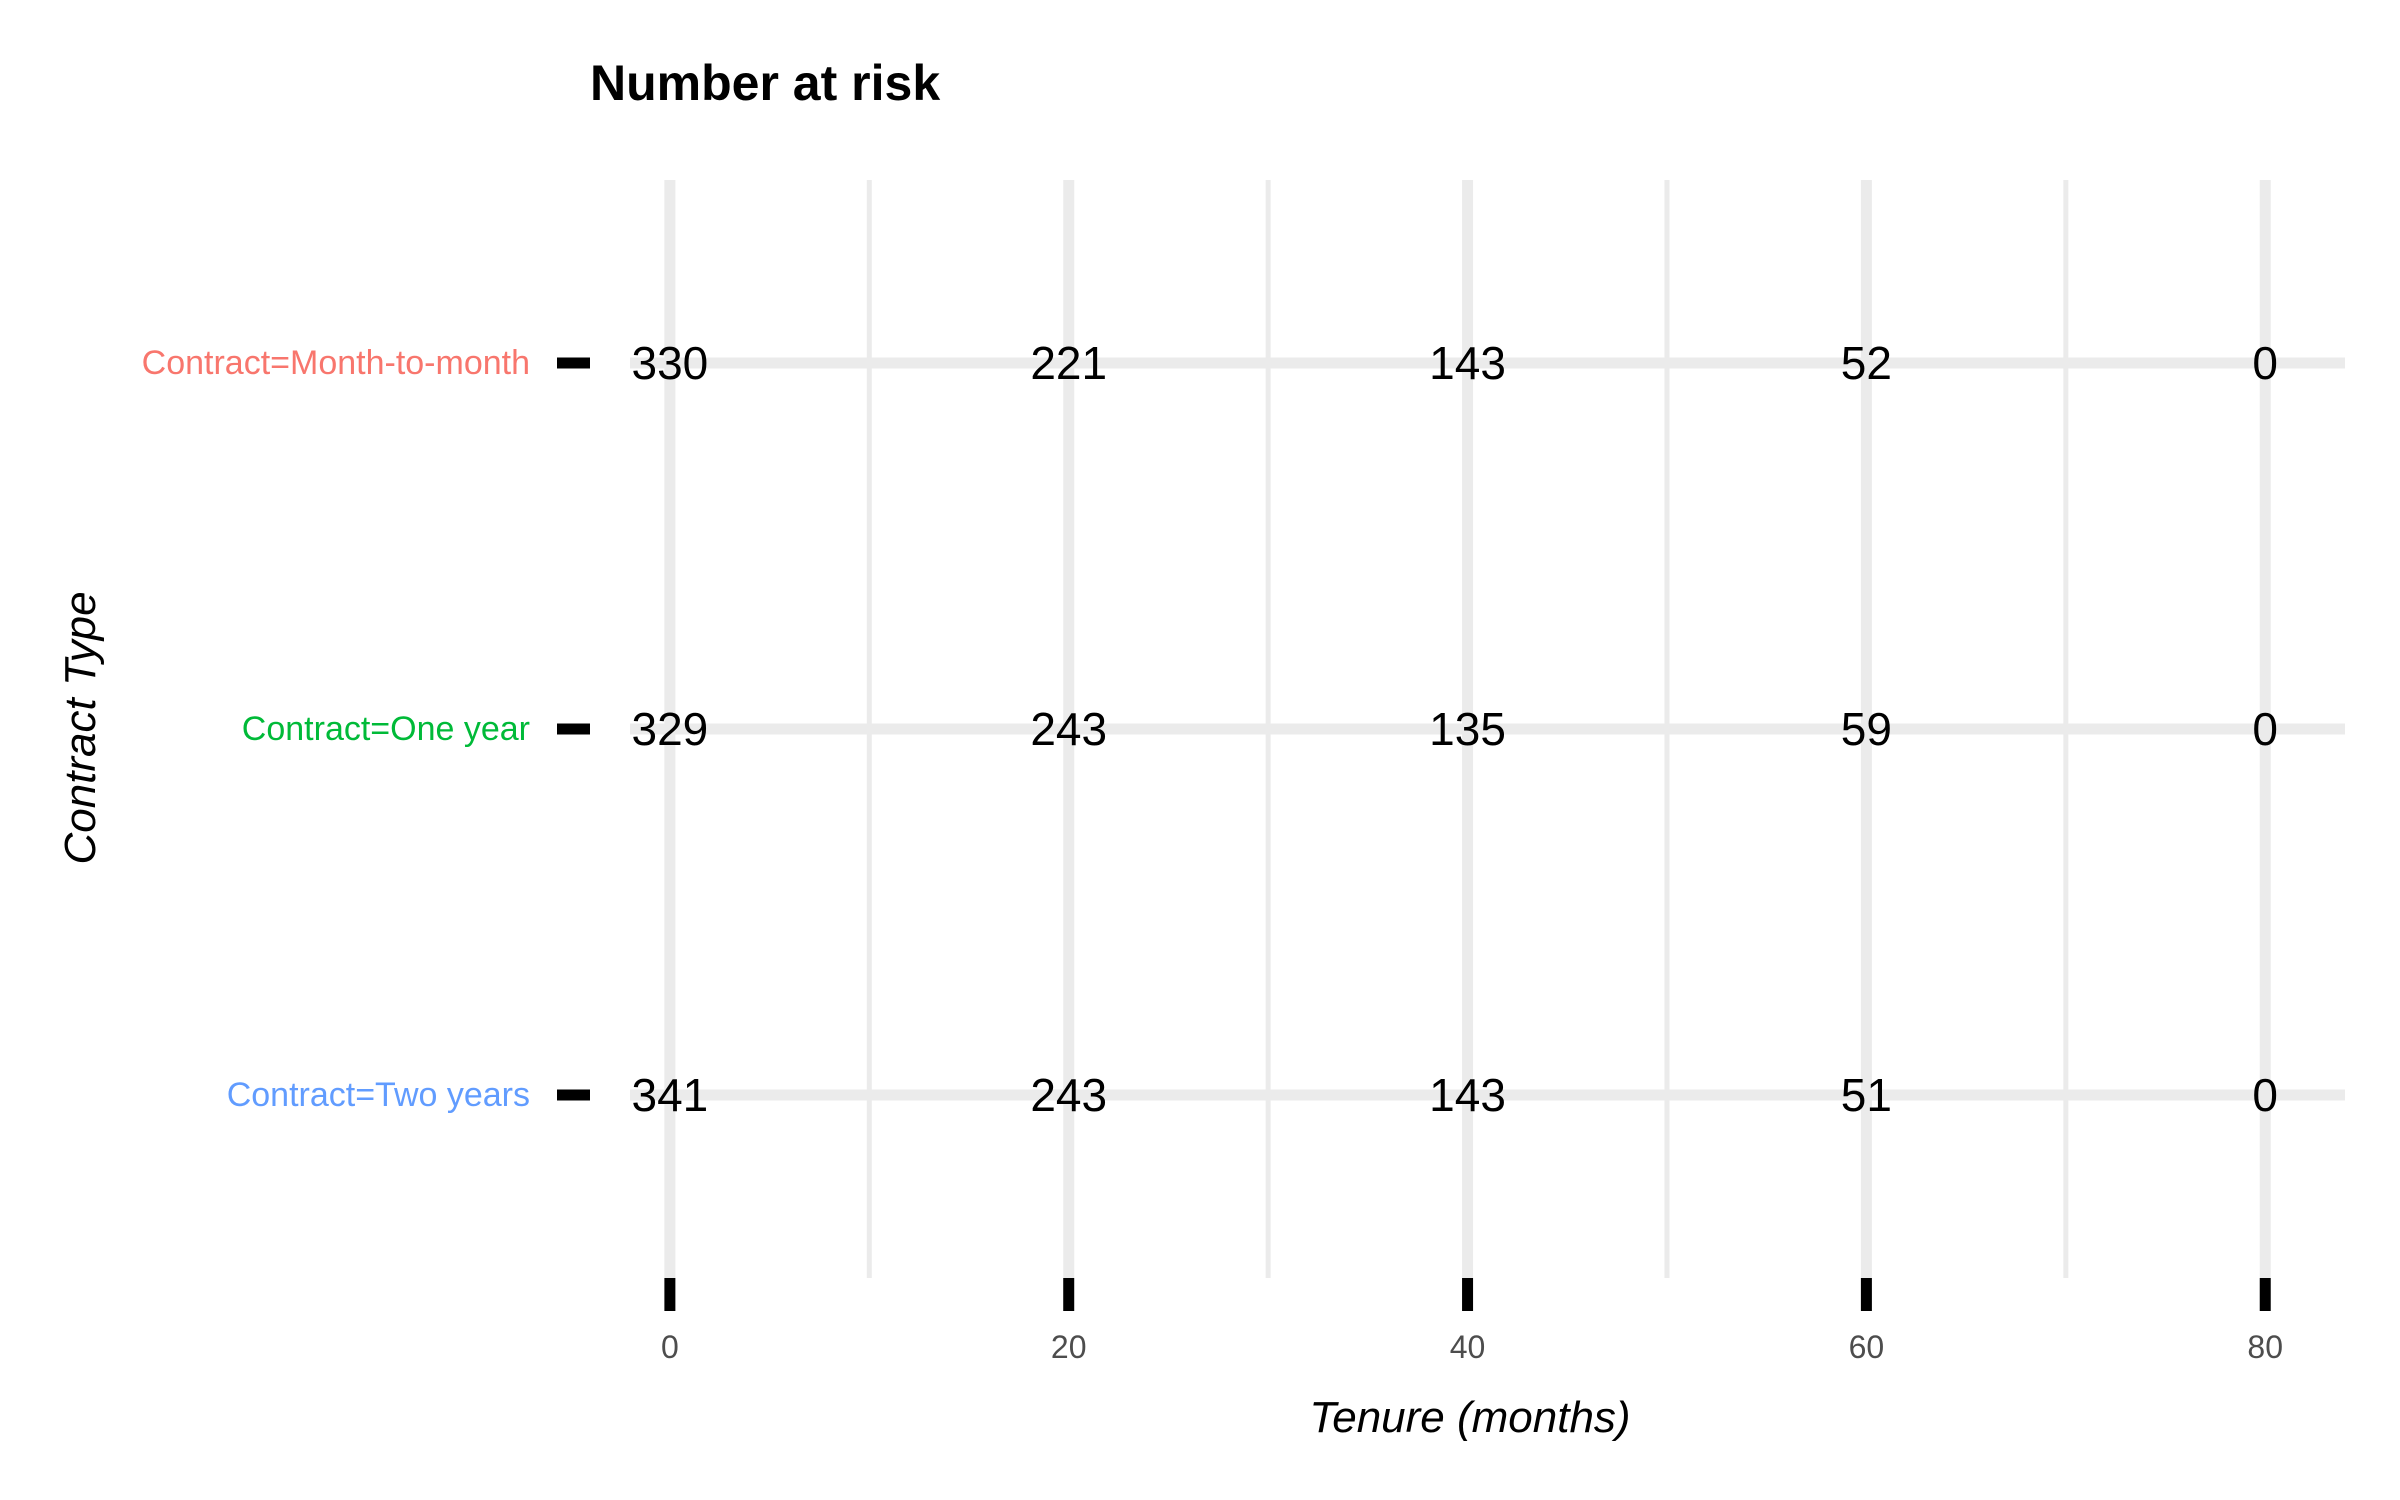 The width and height of the screenshot is (2400, 1500). Describe the element at coordinates (670, 1095) in the screenshot. I see `risk-count: 341` at that location.